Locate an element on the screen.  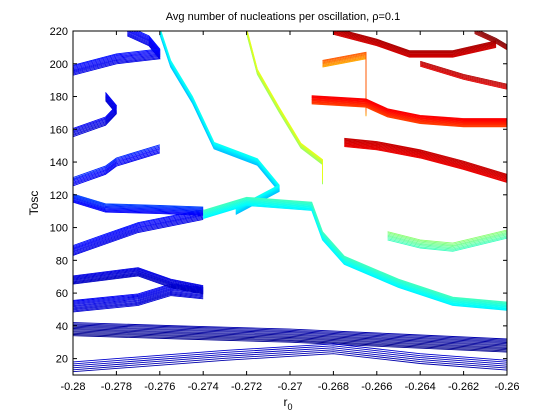
x-tick-label: -0.26 is located at coordinates (506, 387).